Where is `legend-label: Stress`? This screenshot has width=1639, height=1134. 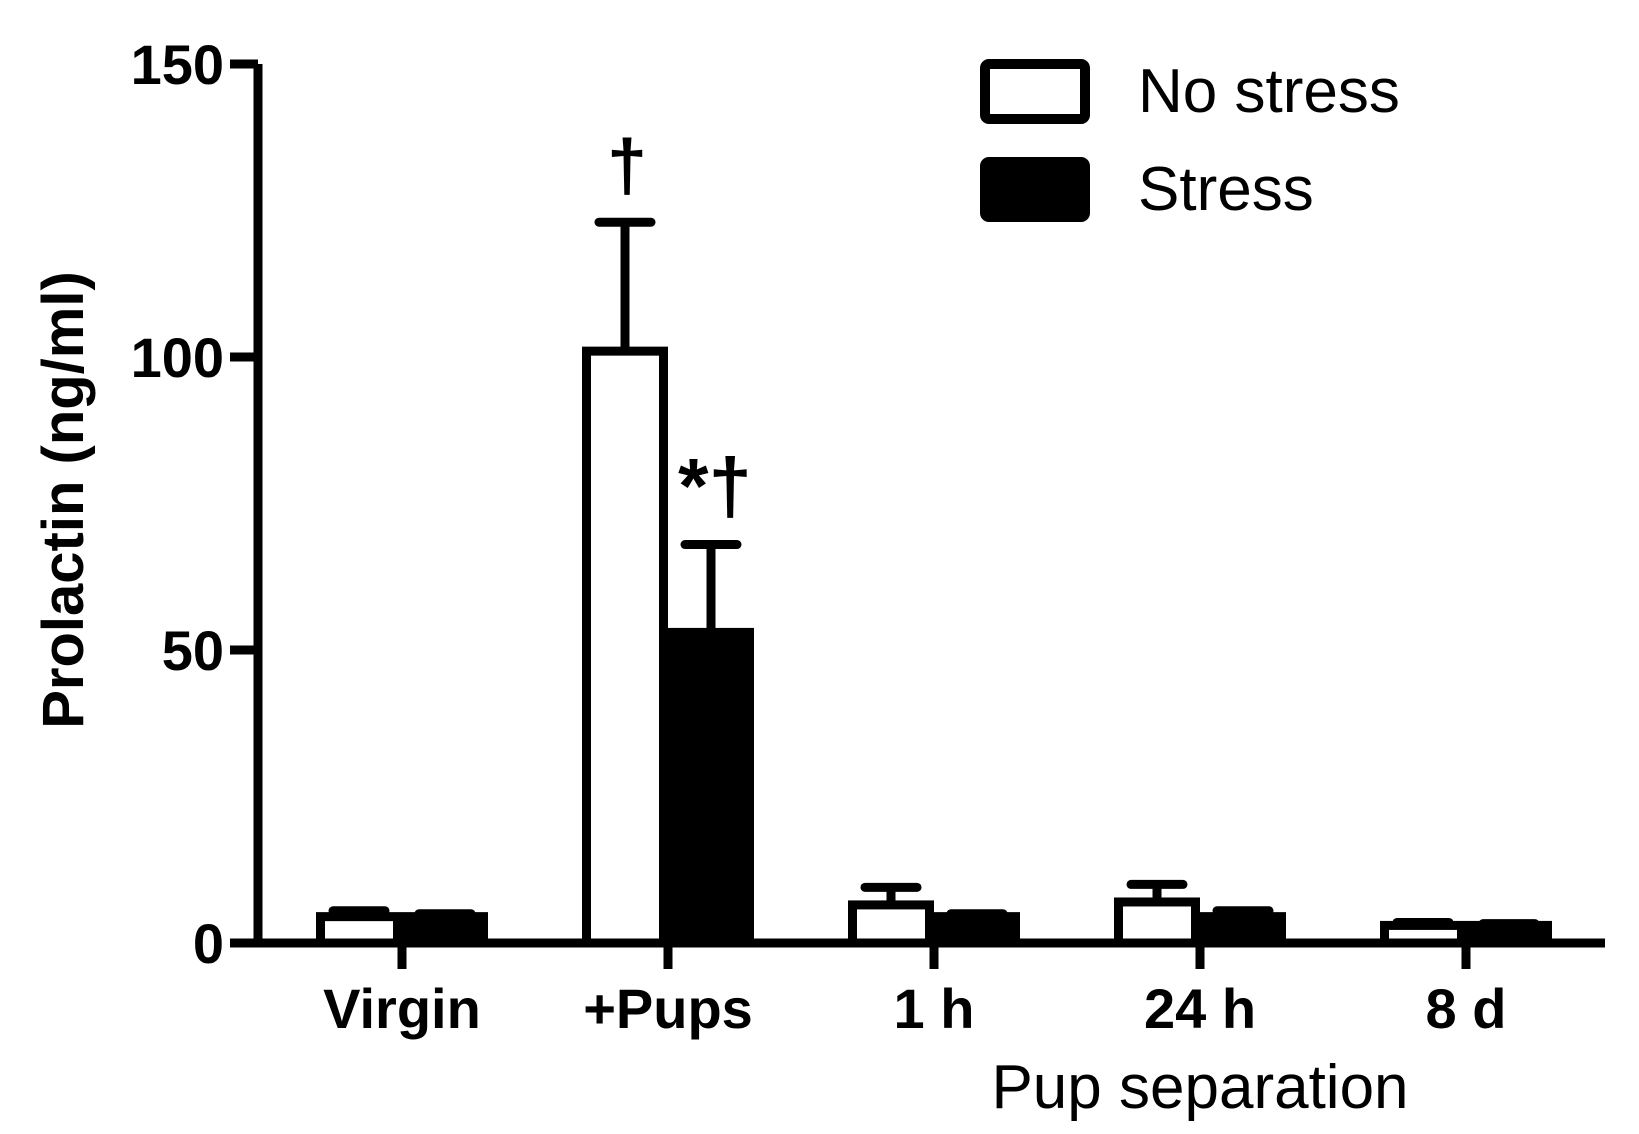 legend-label: Stress is located at coordinates (1226, 189).